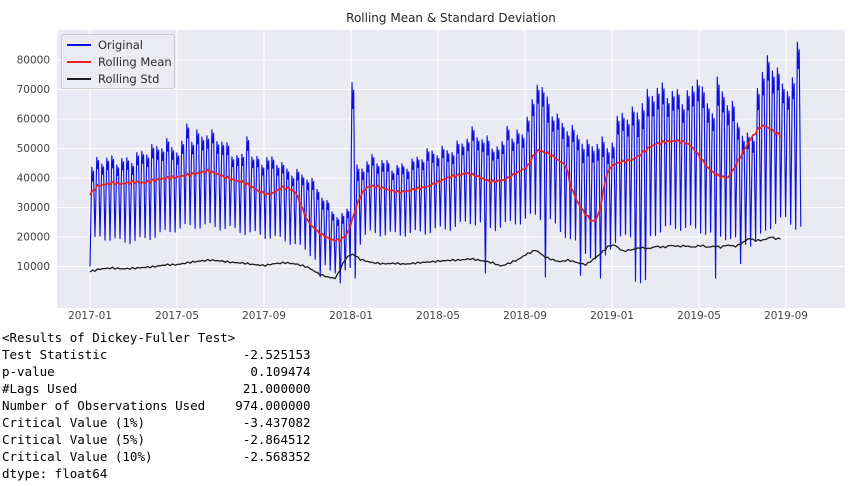  Describe the element at coordinates (33, 120) in the screenshot. I see `y-tick-label: 60000` at that location.